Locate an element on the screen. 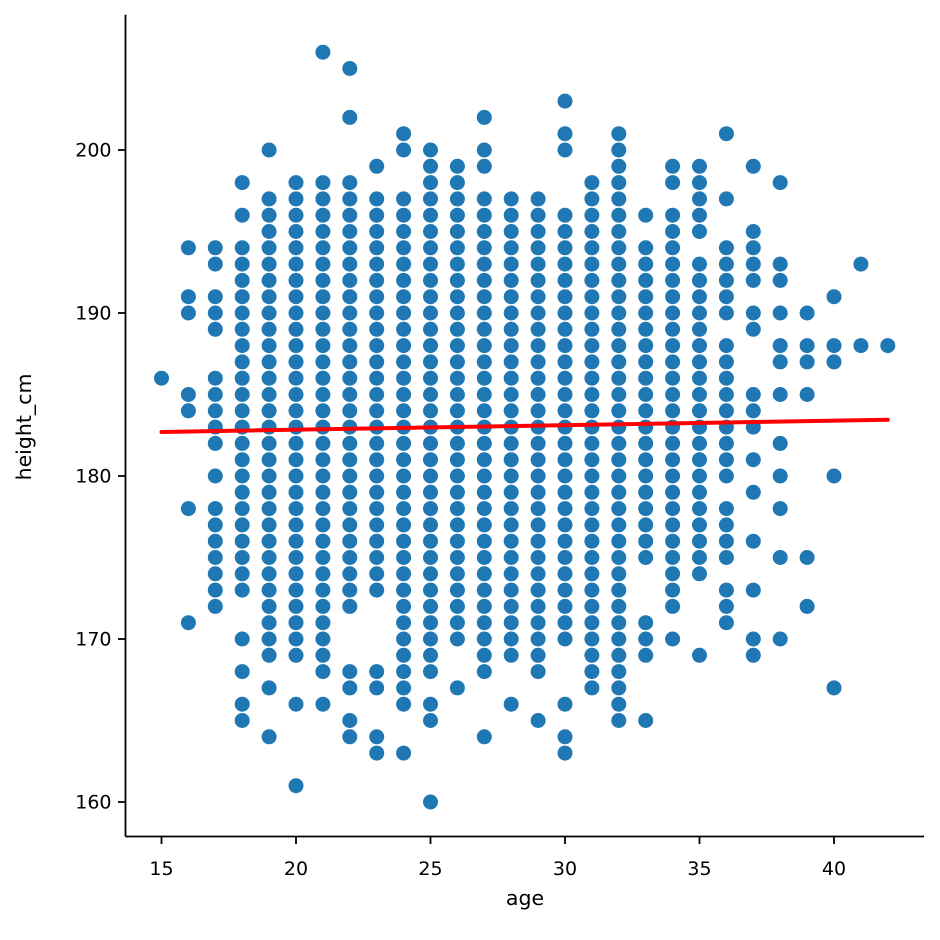  x-tick-label: 30 is located at coordinates (565, 869).